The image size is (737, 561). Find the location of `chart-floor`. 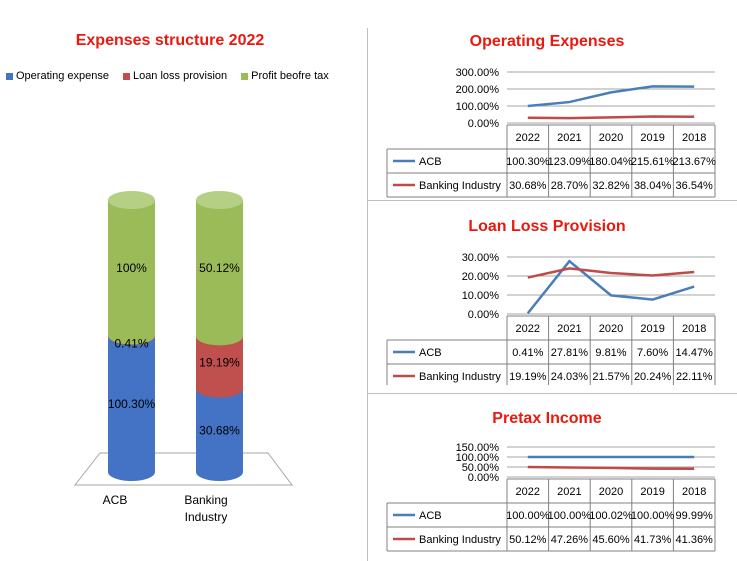

chart-floor is located at coordinates (183, 469).